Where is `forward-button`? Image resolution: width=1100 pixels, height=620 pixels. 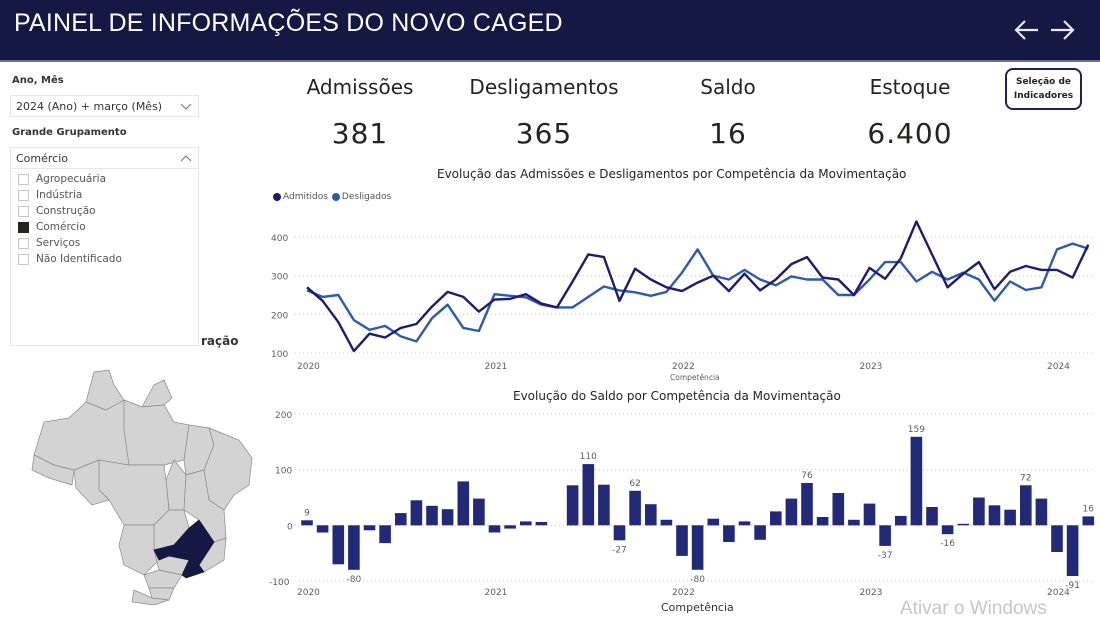
forward-button is located at coordinates (1062, 30).